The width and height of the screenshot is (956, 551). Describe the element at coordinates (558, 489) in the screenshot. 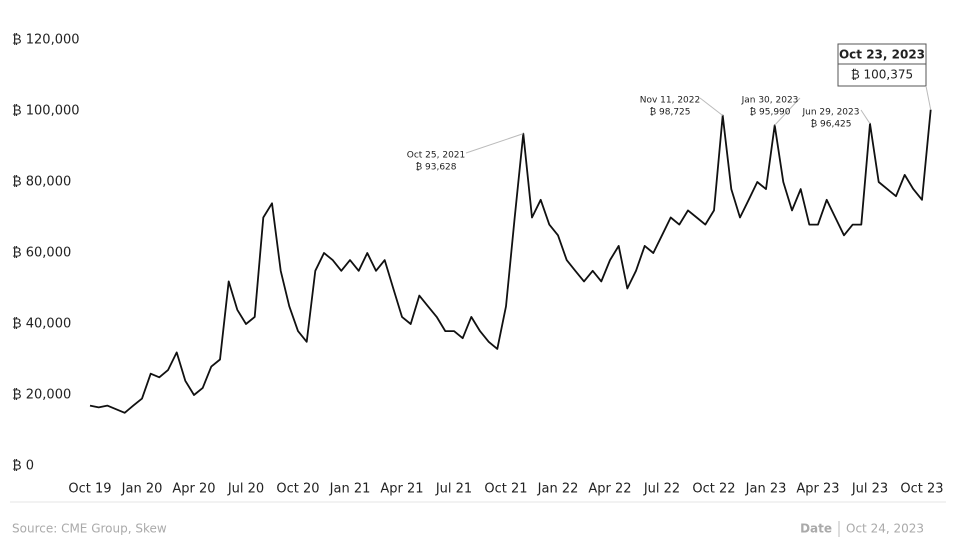

I see `x-tick-label: Jan 22` at that location.